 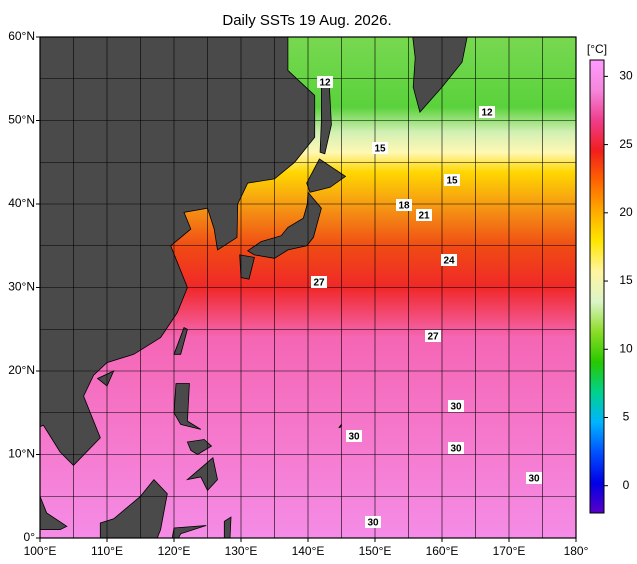 What do you see at coordinates (626, 76) in the screenshot?
I see `colorbar-tick-label: 30` at bounding box center [626, 76].